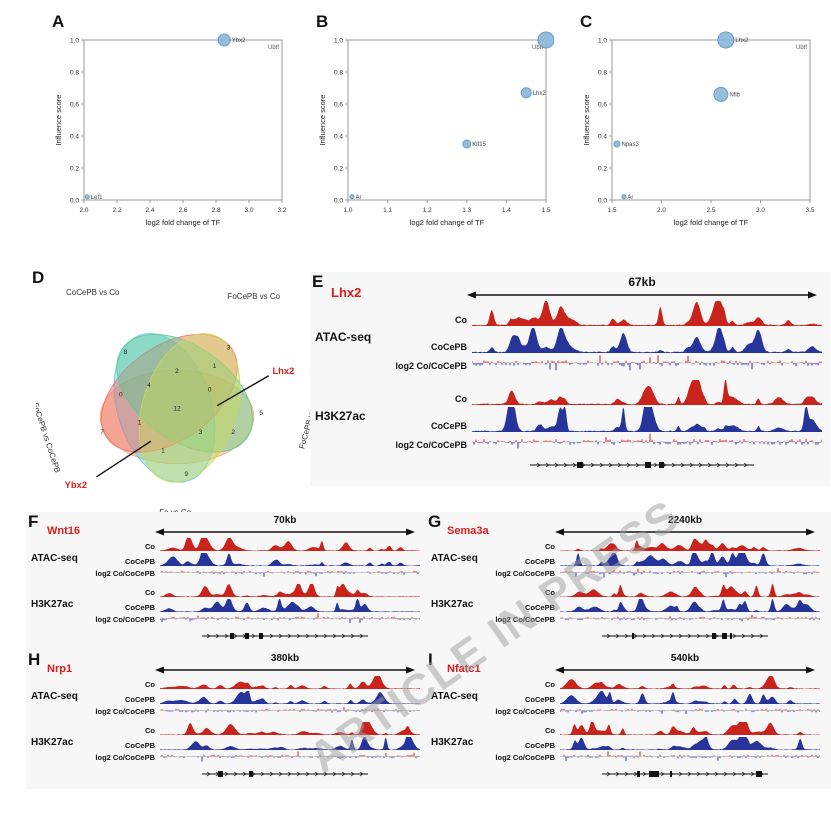 Image resolution: width=831 pixels, height=818 pixels. Describe the element at coordinates (661, 210) in the screenshot. I see `svg-text: 2.0` at that location.